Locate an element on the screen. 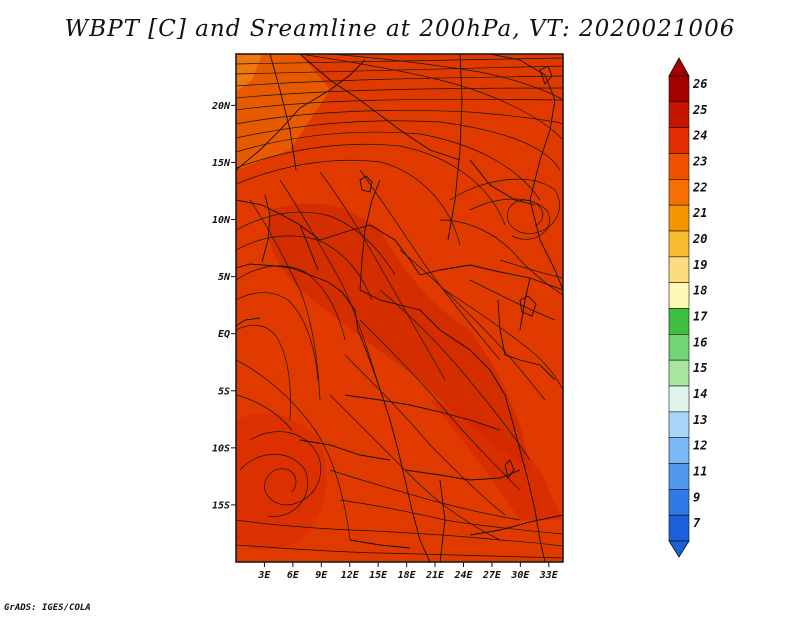  colorbar-label: 14 is located at coordinates (700, 394).